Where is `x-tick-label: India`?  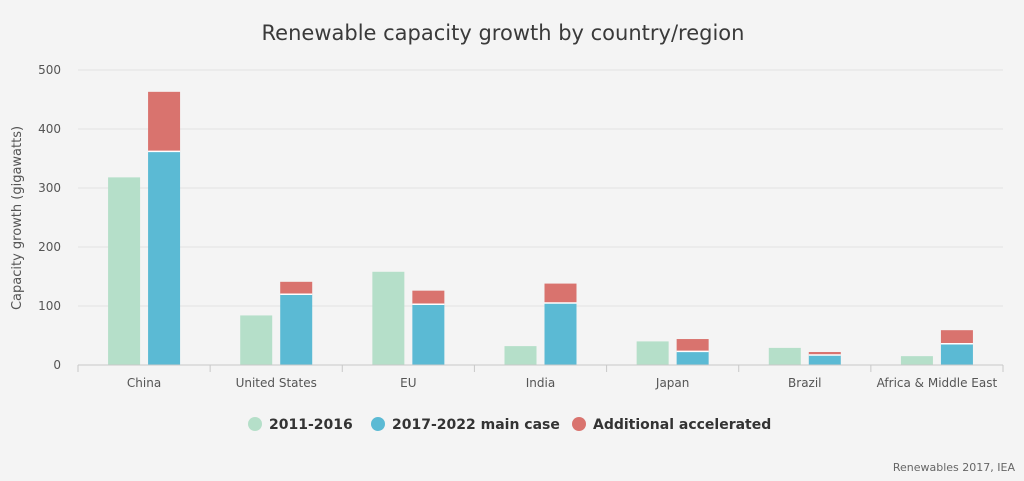 x-tick-label: India is located at coordinates (540, 383).